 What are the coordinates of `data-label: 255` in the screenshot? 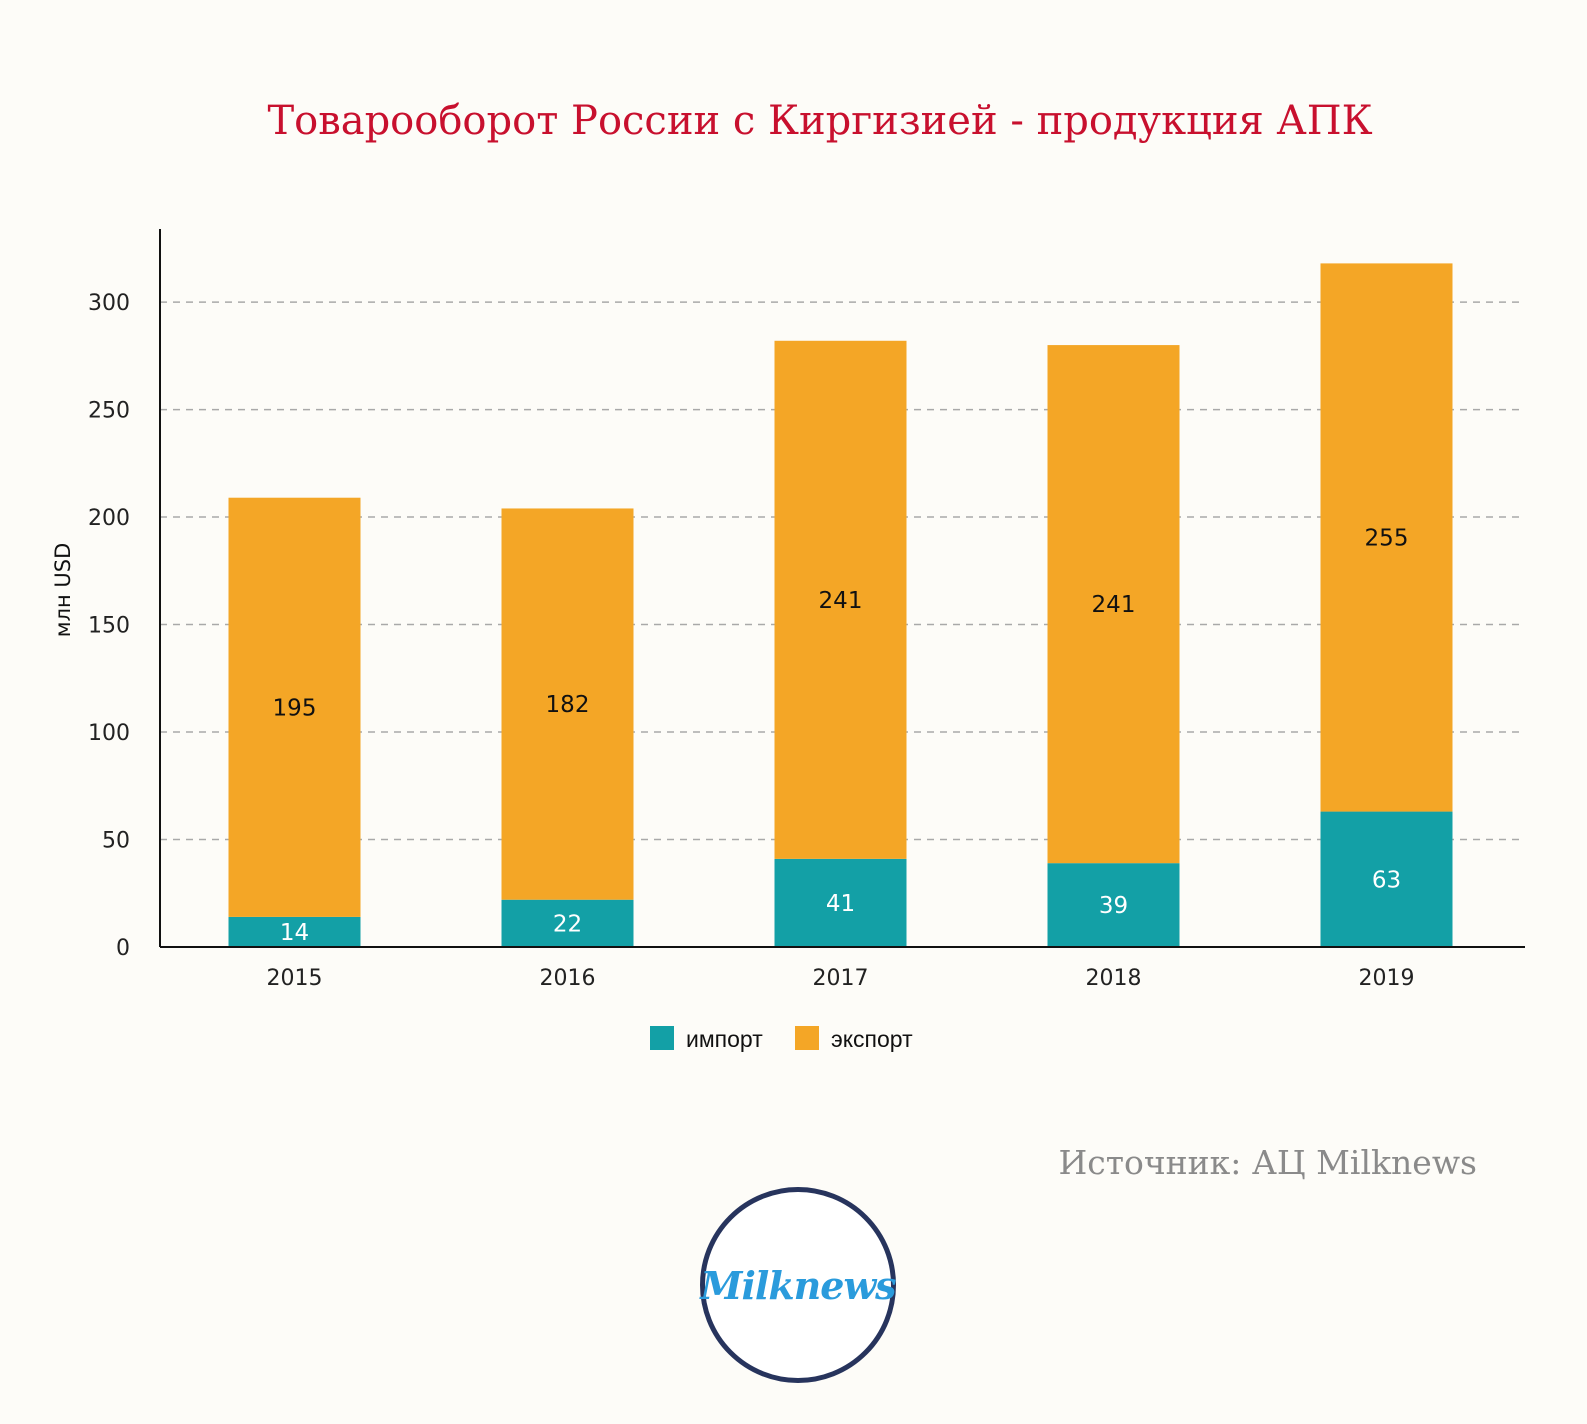 It's located at (1387, 538).